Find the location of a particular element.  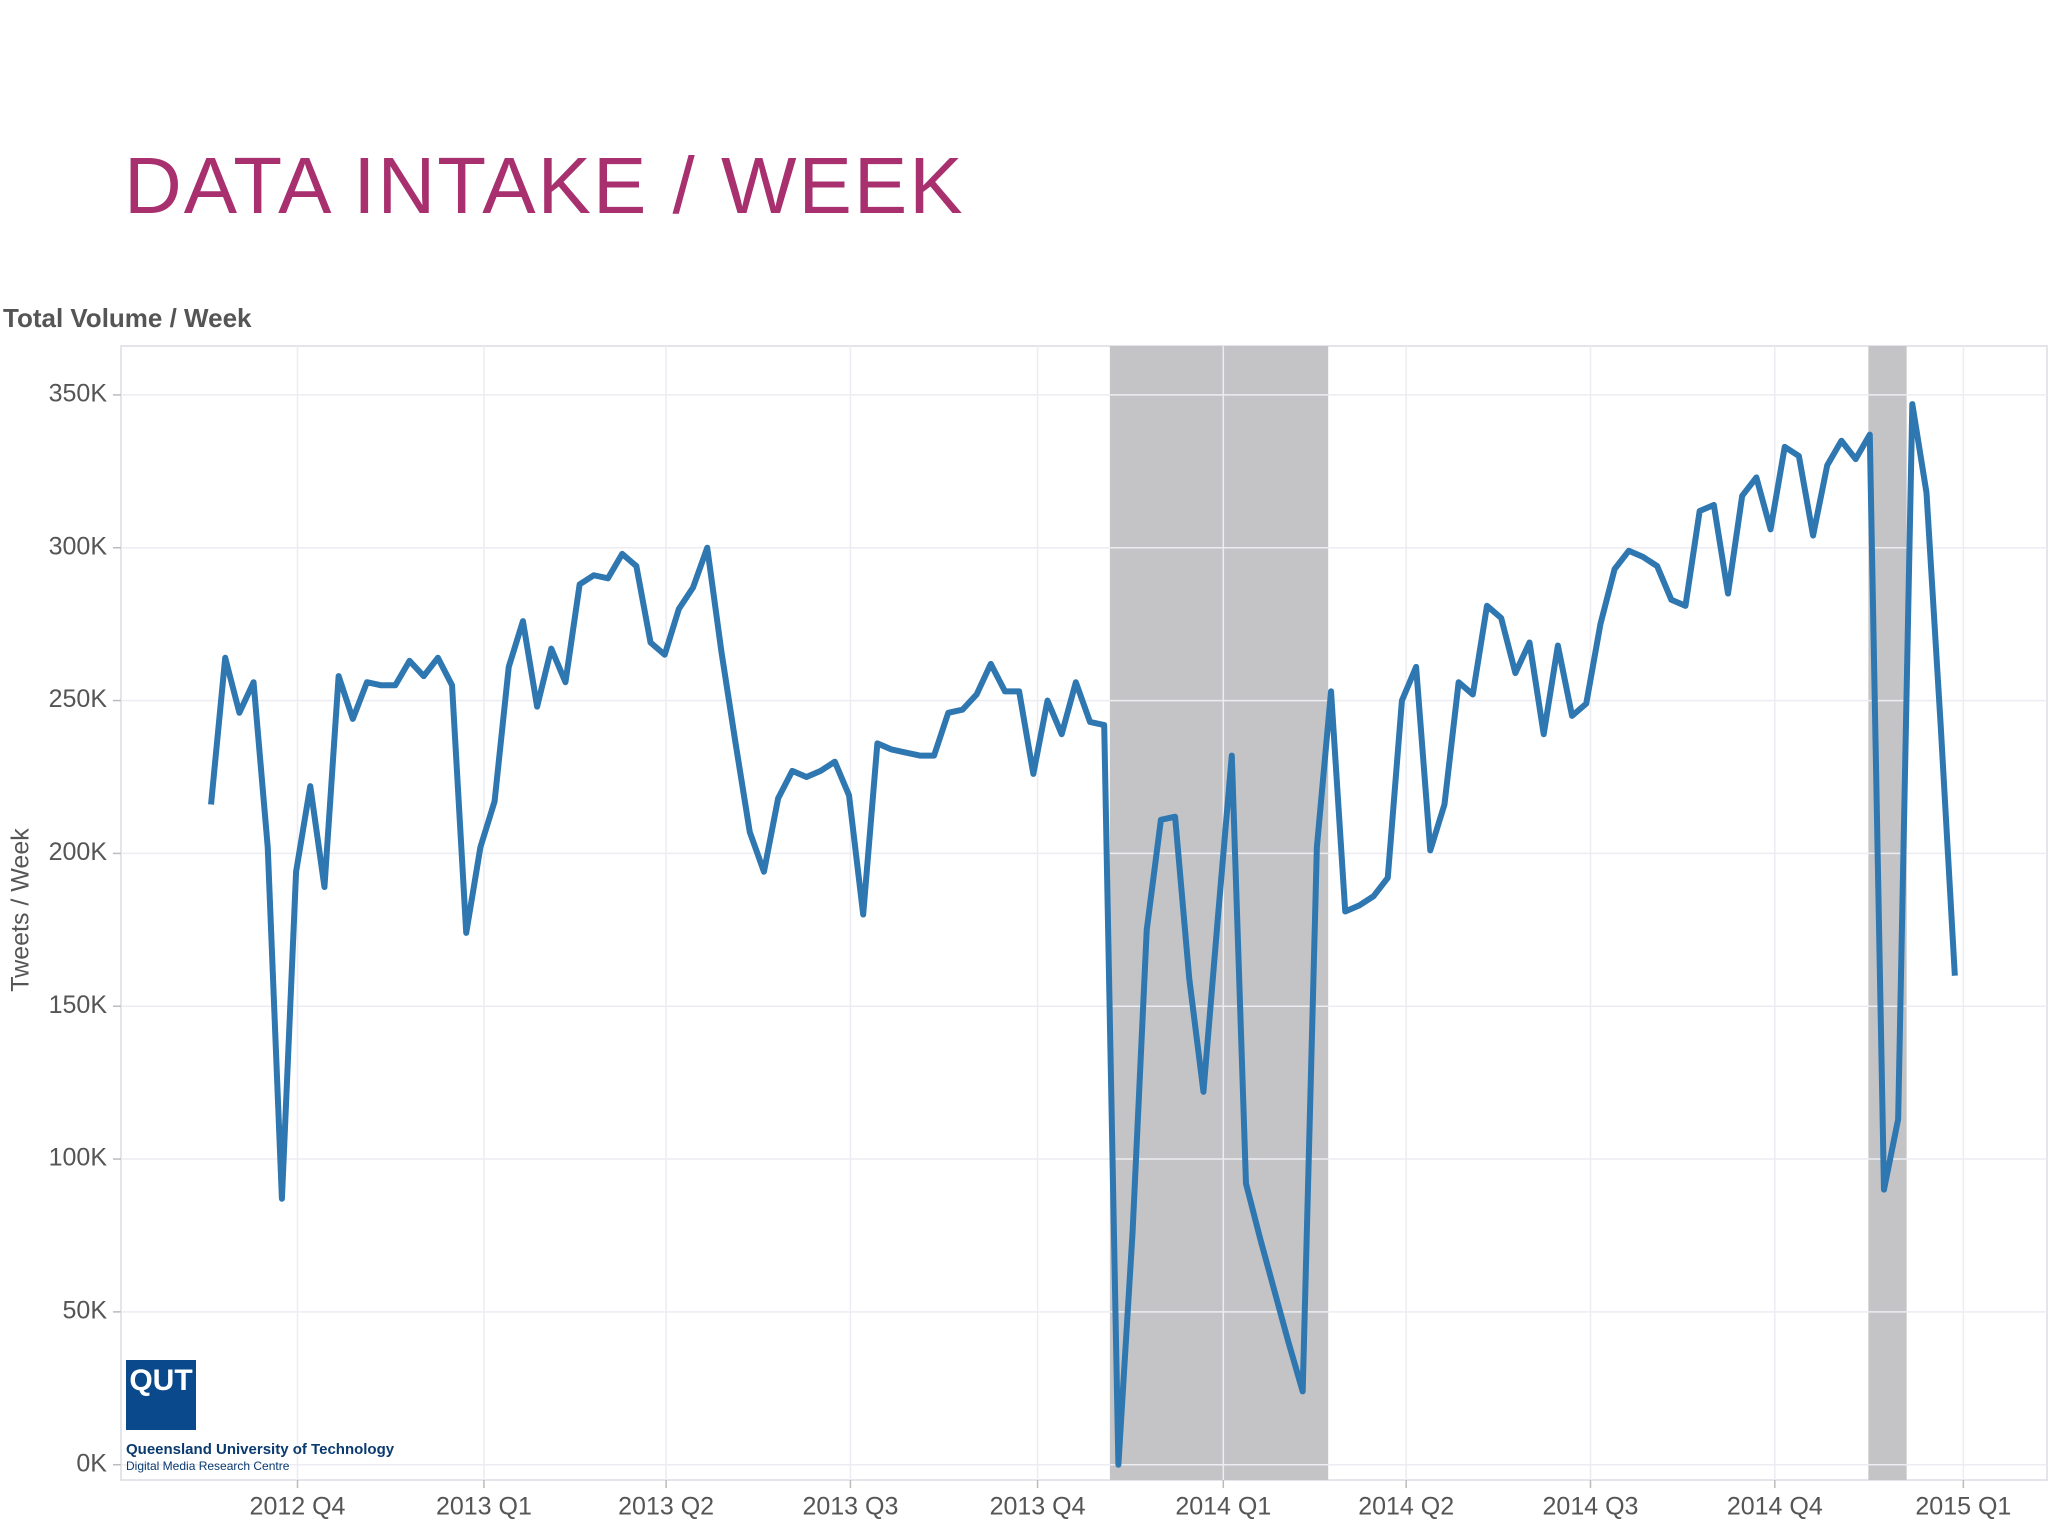

x-tick-label: 2014 Q3 is located at coordinates (1591, 1507).